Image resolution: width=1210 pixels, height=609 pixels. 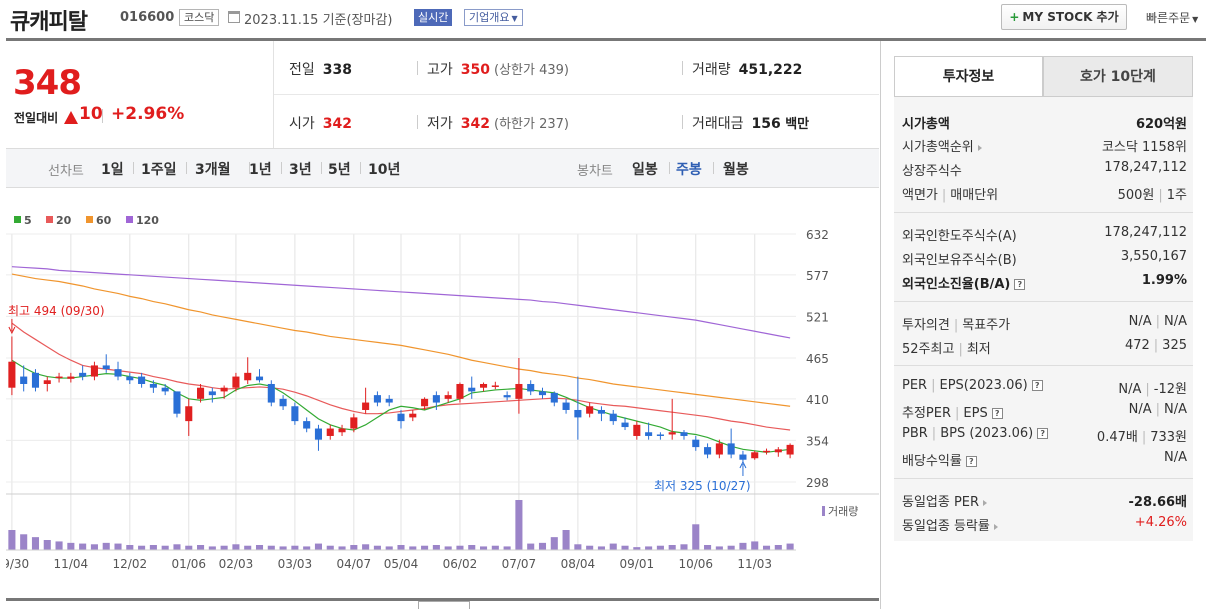 I want to click on realtime-button: 실시간, so click(x=433, y=17).